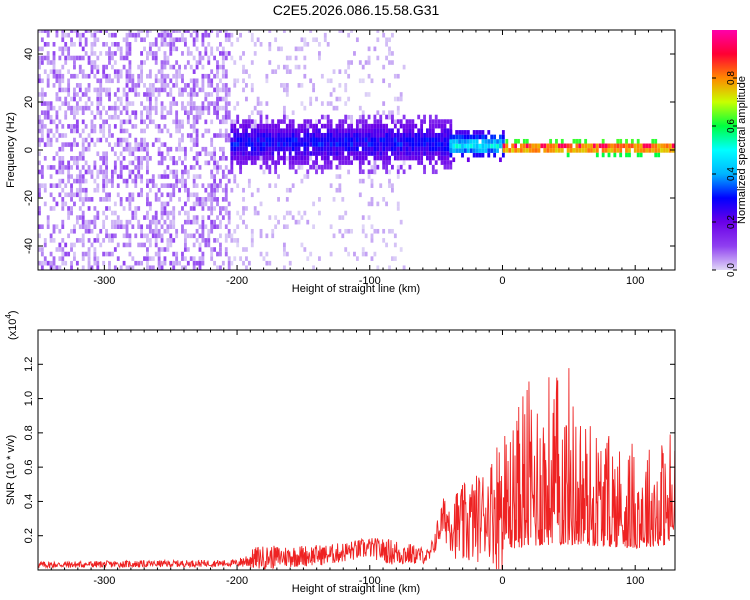 The height and width of the screenshot is (600, 750). Describe the element at coordinates (237, 581) in the screenshot. I see `snr-xtick-label: -200` at that location.